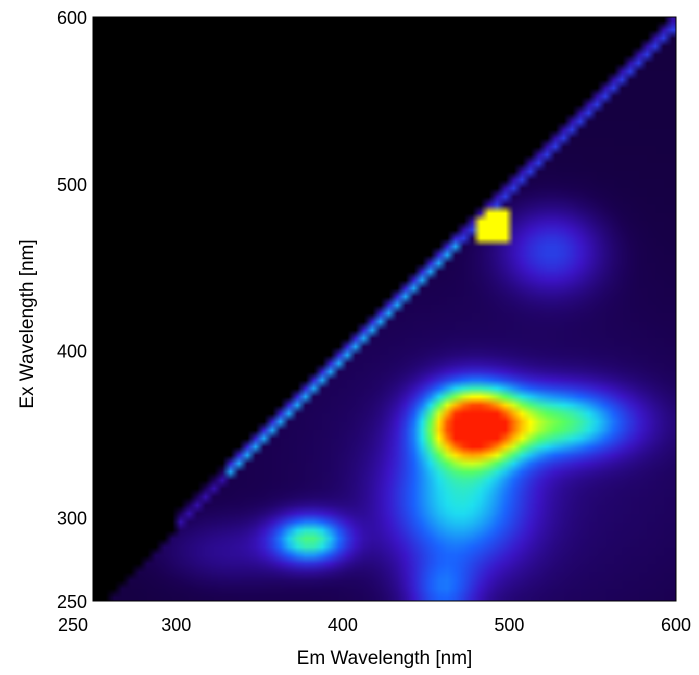 This screenshot has height=675, width=699. Describe the element at coordinates (385, 658) in the screenshot. I see `x-axis-label: Em Wavelength [nm]` at that location.